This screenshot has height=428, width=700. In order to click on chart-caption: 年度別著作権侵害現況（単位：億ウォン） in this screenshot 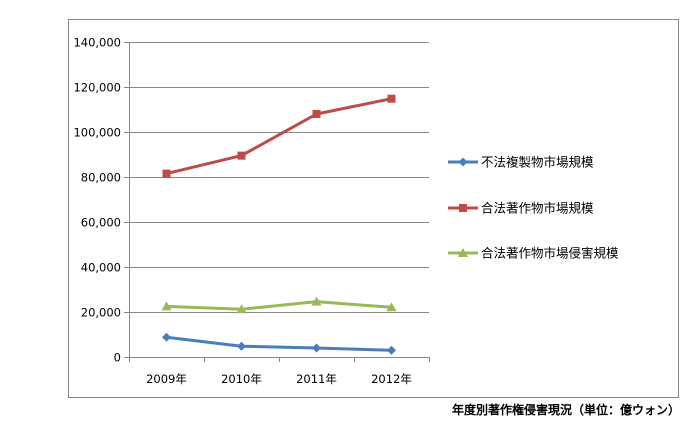, I will do `click(565, 410)`.